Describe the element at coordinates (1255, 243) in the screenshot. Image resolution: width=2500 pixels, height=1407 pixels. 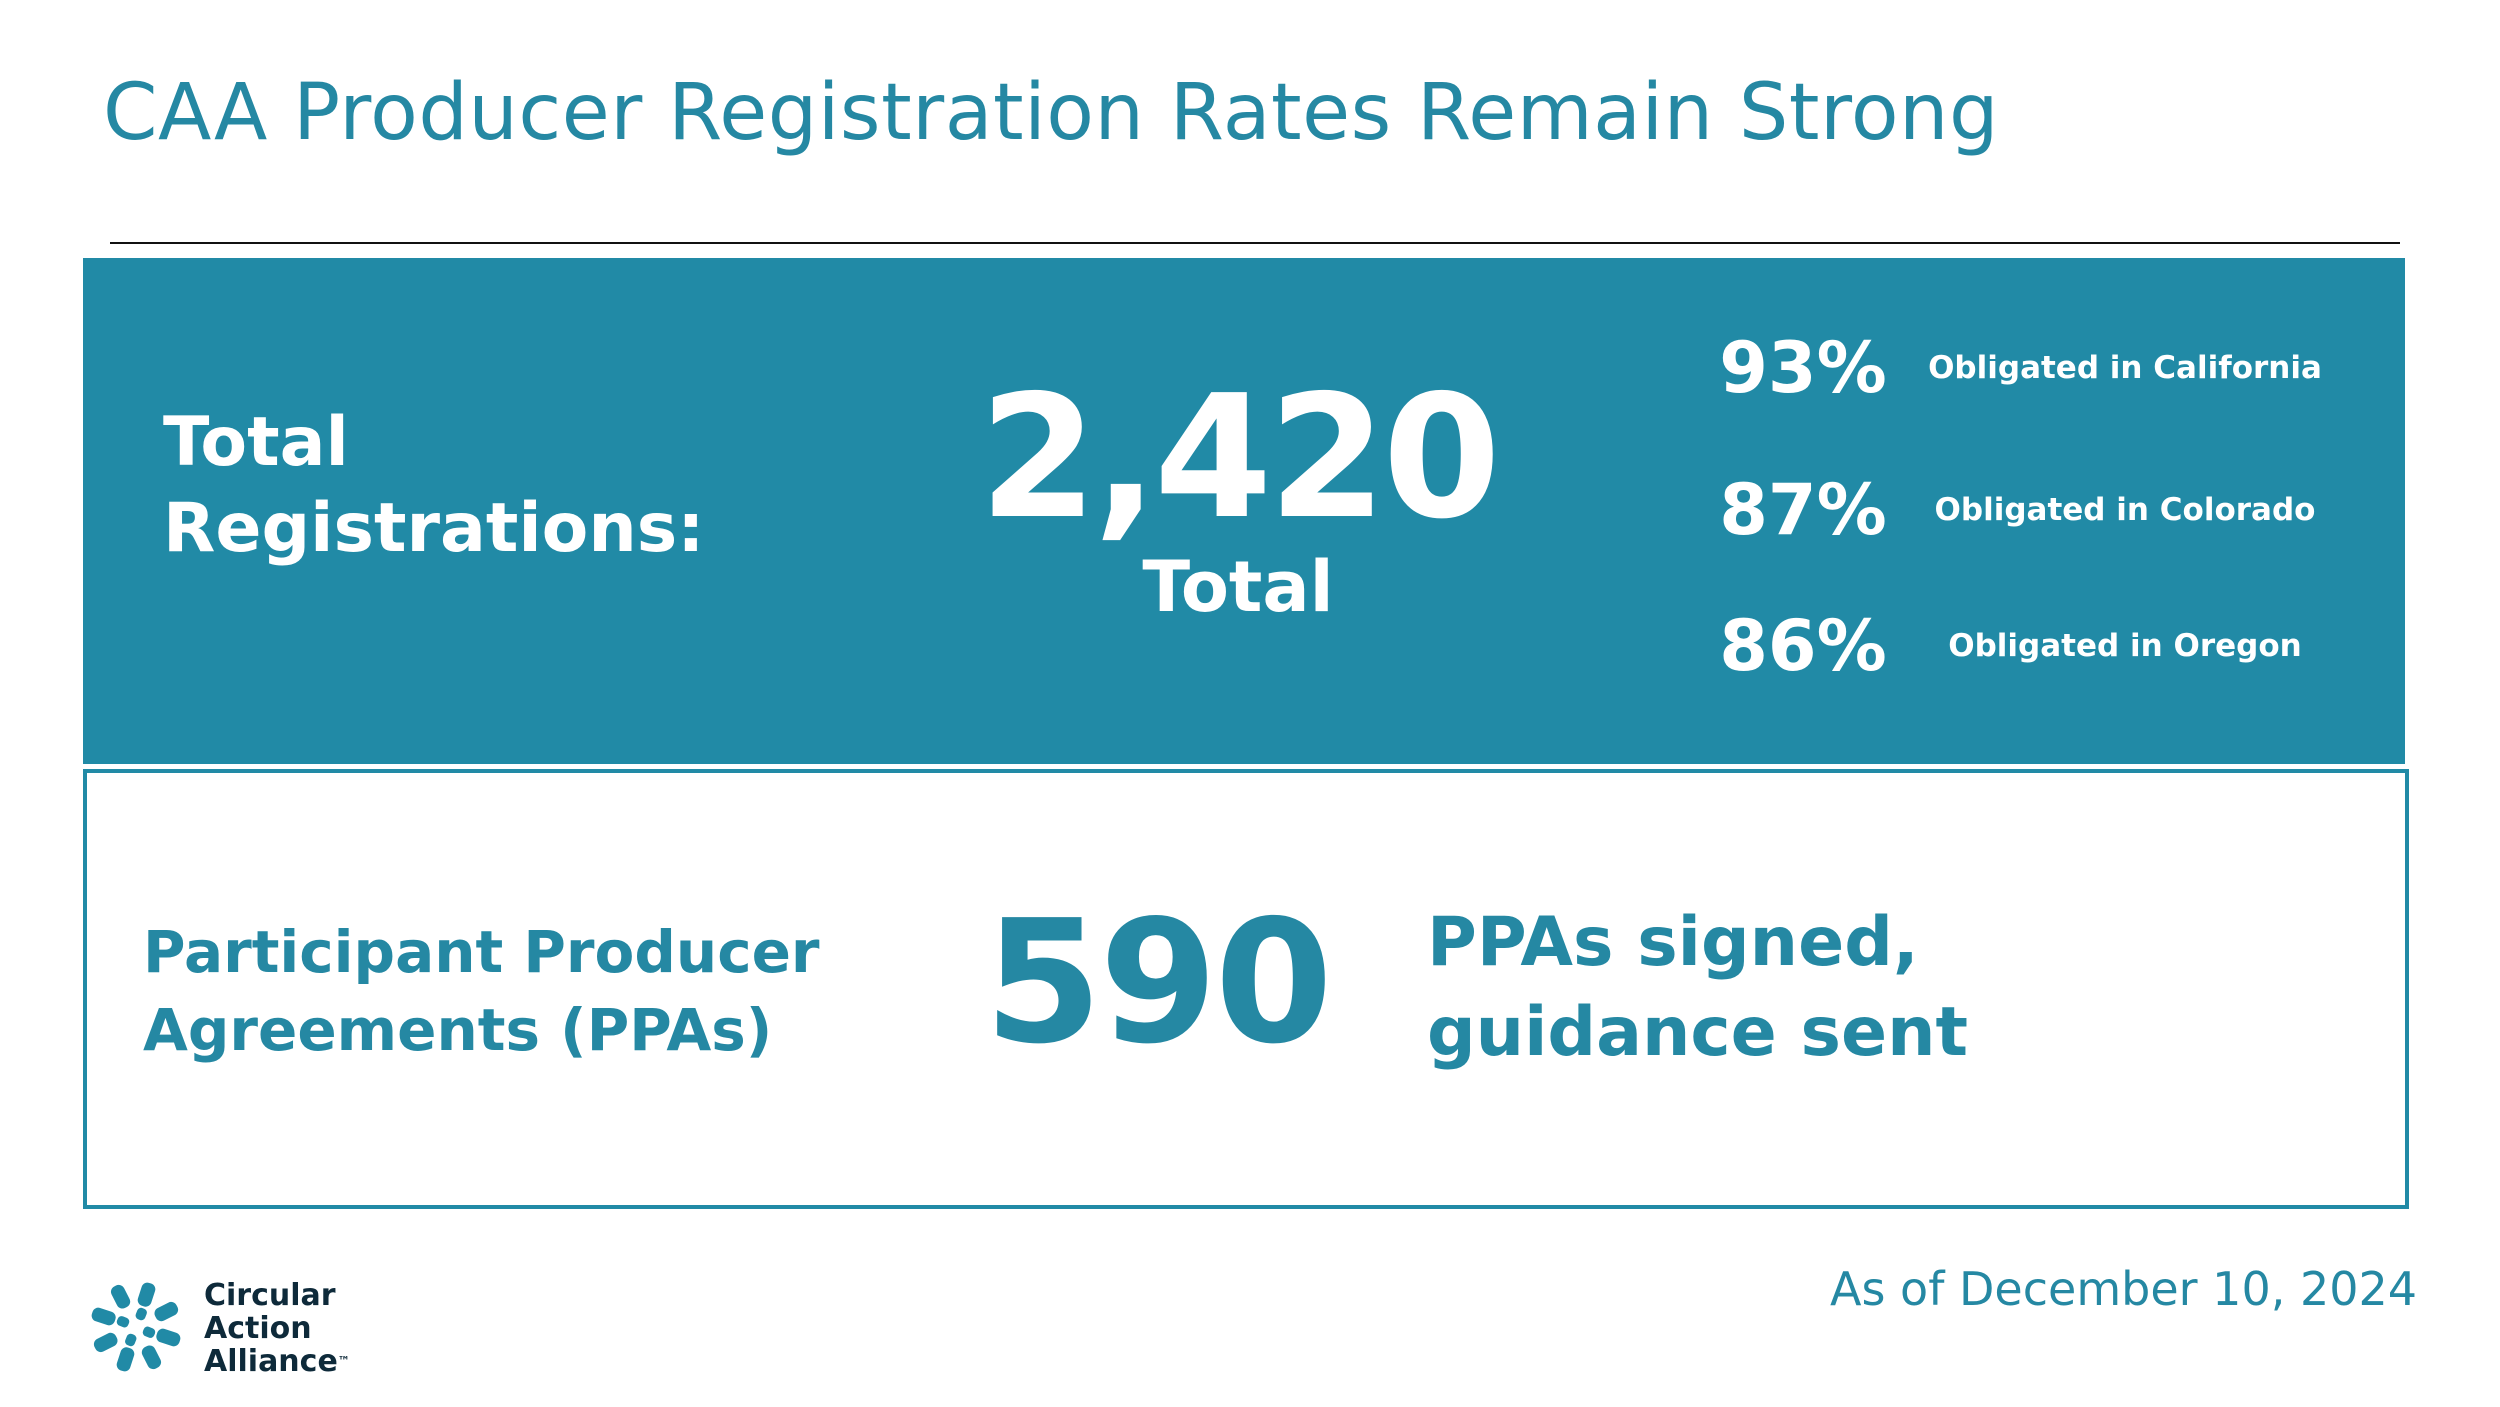
I see `title-divider` at that location.